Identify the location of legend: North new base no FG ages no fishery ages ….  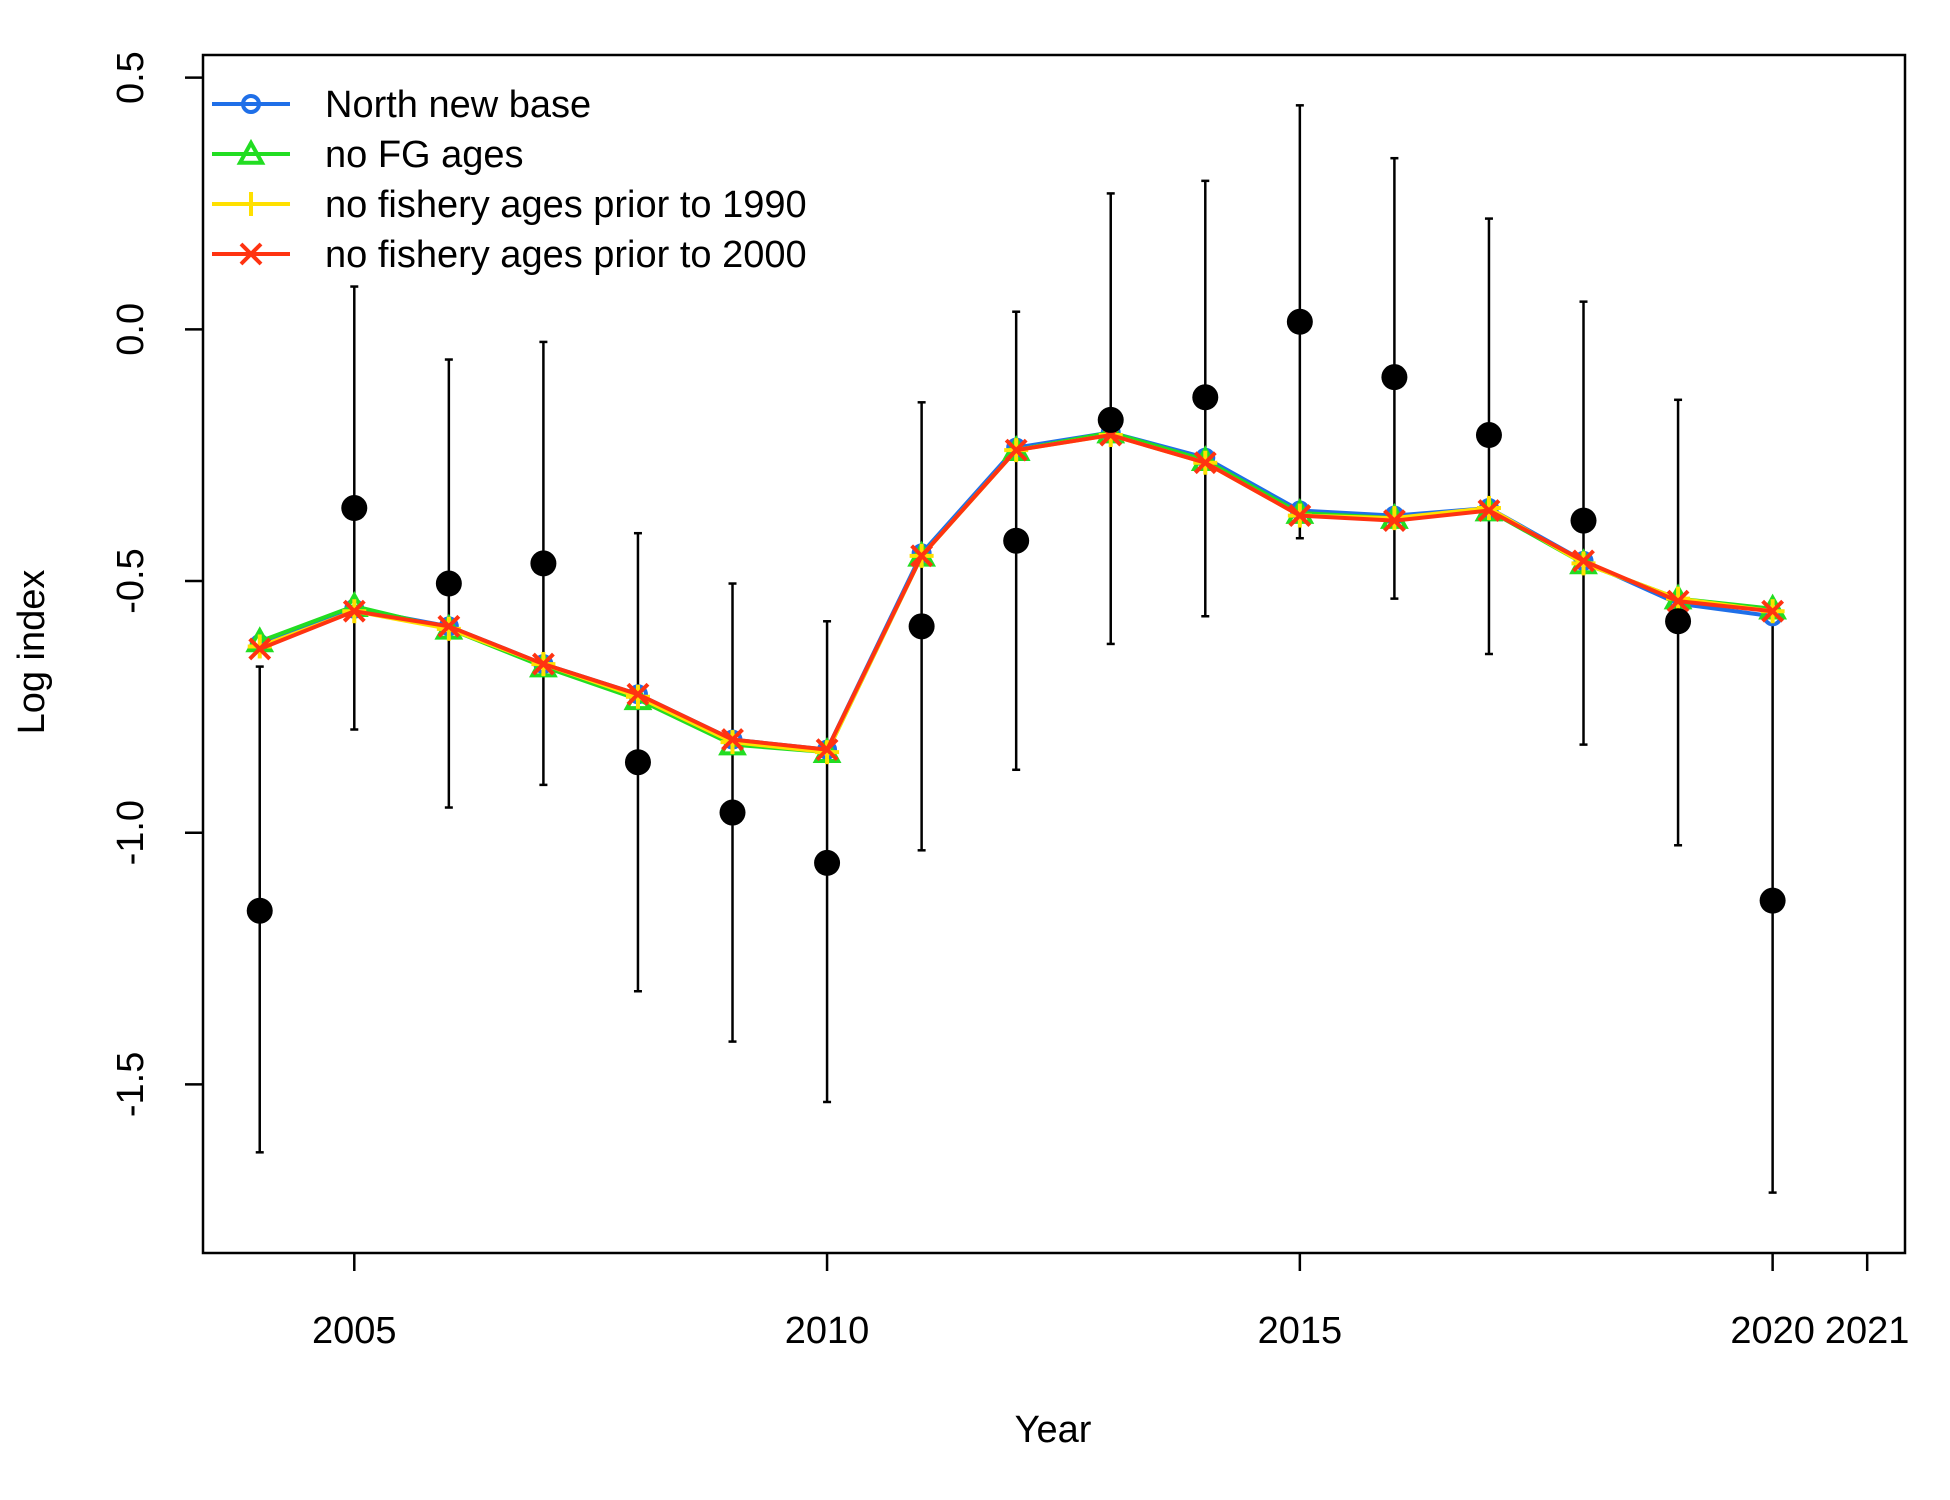
(509, 180).